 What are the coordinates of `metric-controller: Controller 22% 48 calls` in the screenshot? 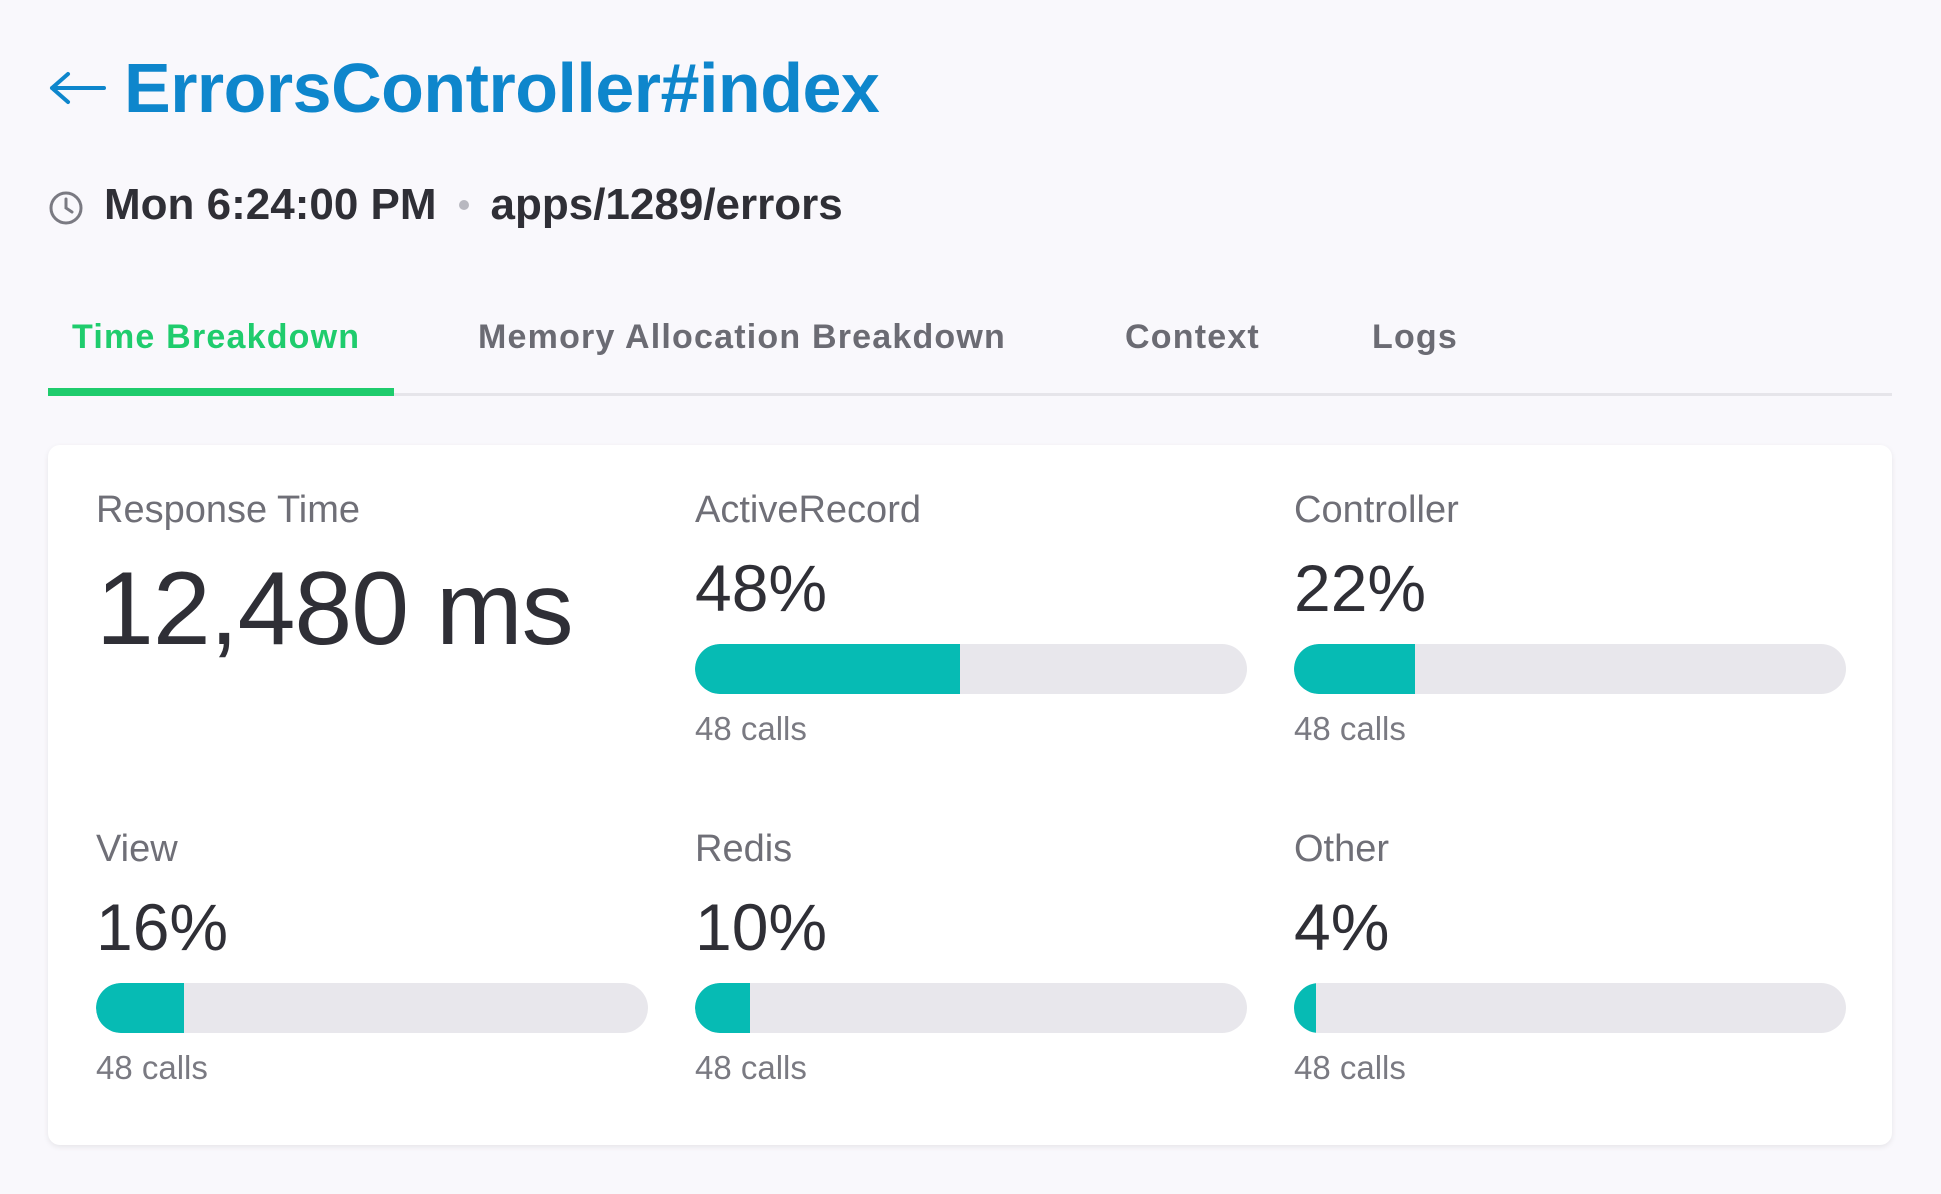 It's located at (1570, 618).